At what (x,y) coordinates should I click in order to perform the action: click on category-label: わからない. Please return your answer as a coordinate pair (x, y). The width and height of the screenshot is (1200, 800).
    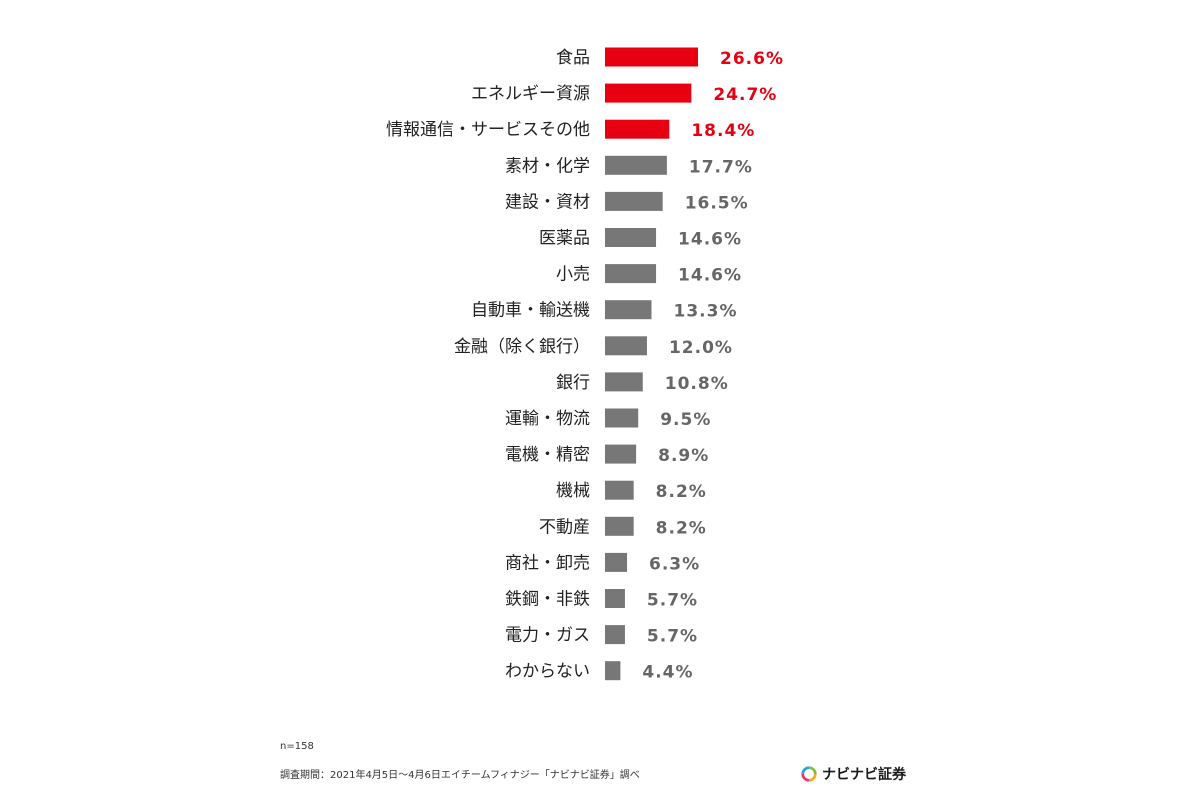
    Looking at the image, I should click on (547, 672).